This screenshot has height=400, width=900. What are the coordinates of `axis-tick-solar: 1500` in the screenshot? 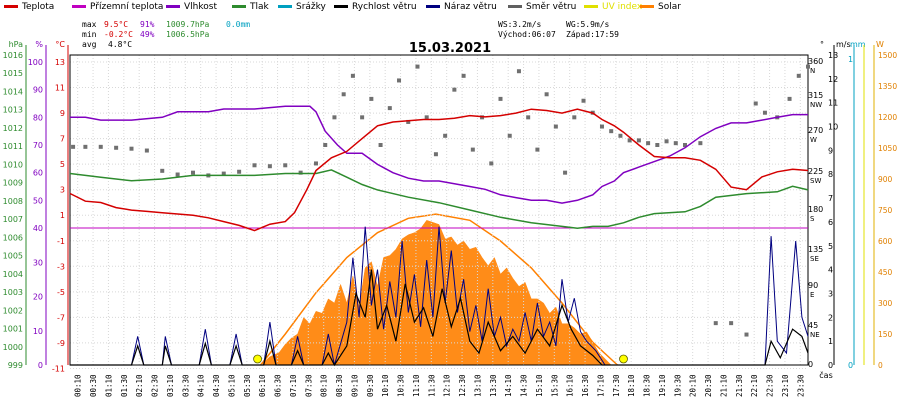 It's located at (887, 55).